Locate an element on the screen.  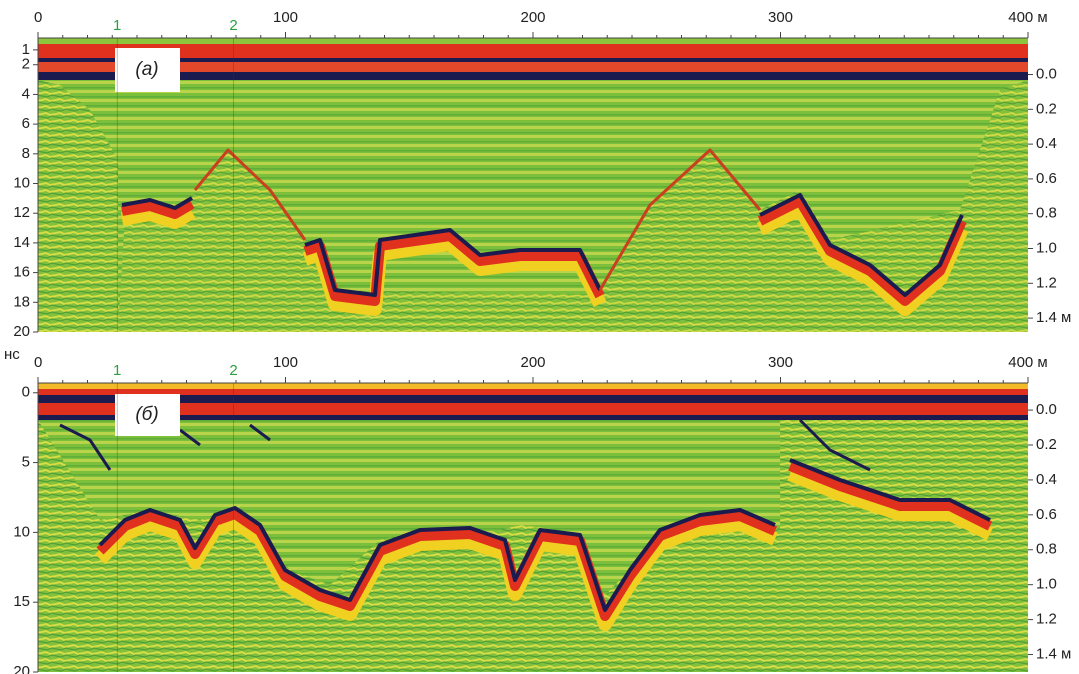
y-tick-label: 14 is located at coordinates (21, 242).